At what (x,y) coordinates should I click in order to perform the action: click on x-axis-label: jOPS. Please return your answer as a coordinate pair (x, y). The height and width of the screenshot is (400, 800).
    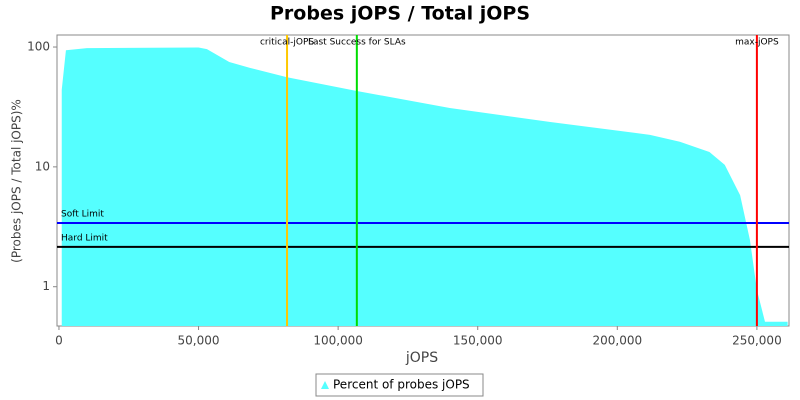
    Looking at the image, I should click on (421, 358).